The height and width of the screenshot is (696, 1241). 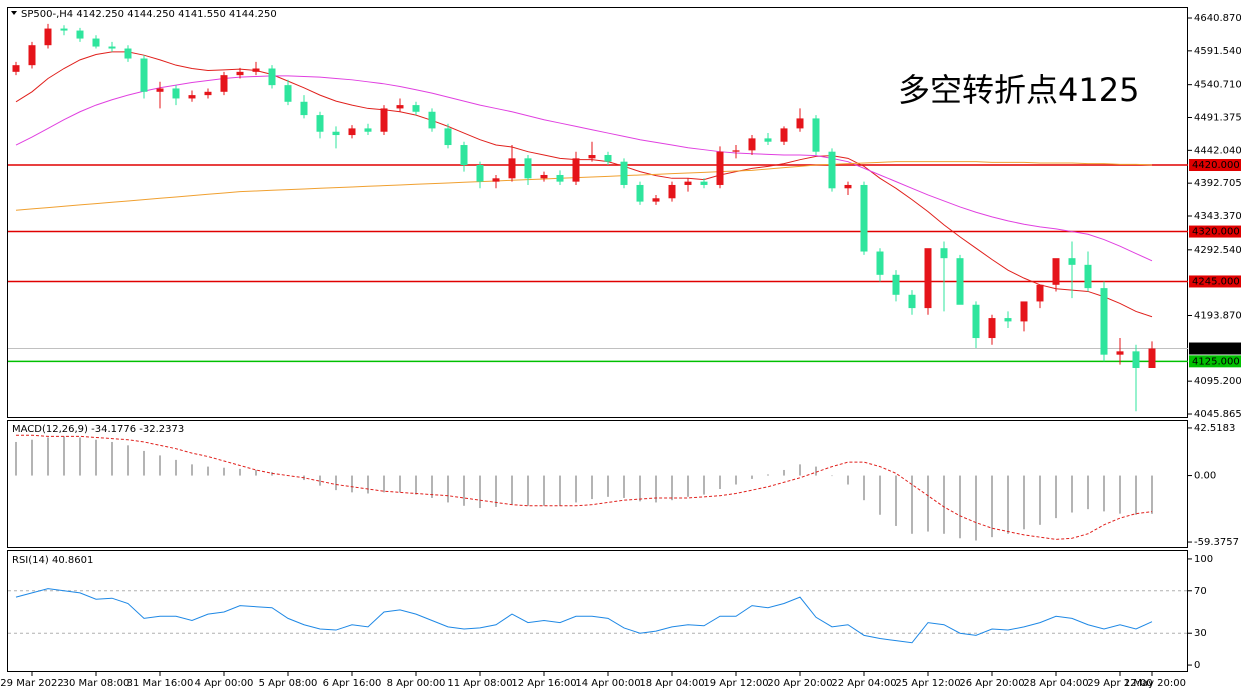 What do you see at coordinates (1055, 683) in the screenshot?
I see `x-tick-label: 28 Apr 04:00` at bounding box center [1055, 683].